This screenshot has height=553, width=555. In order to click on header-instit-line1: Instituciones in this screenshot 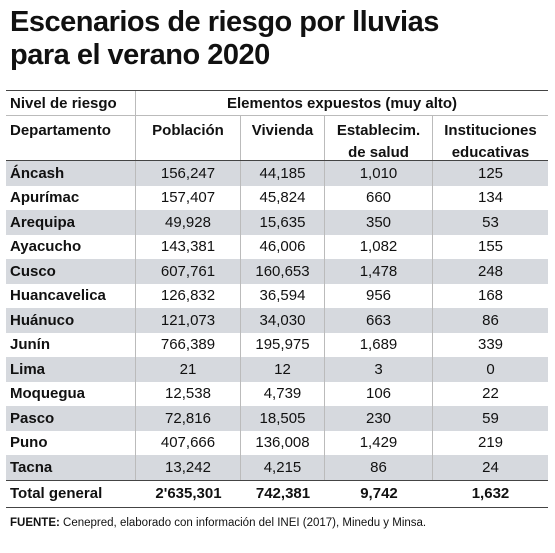, I will do `click(490, 130)`.